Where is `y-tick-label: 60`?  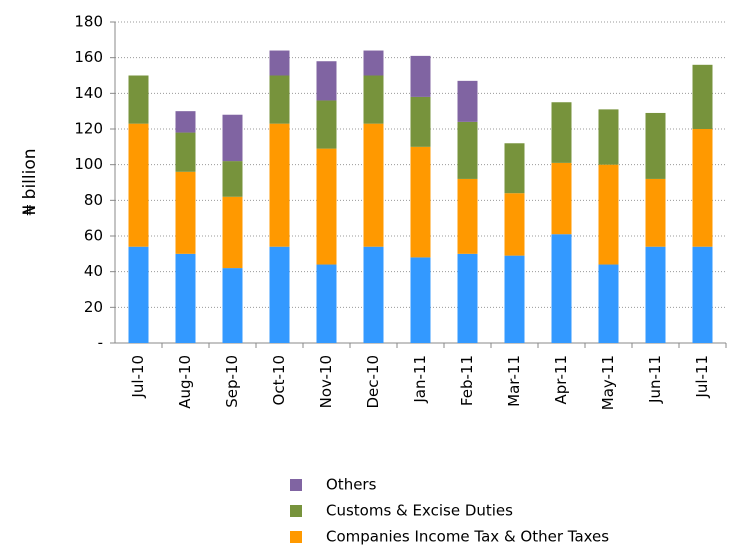
y-tick-label: 60 is located at coordinates (93, 236).